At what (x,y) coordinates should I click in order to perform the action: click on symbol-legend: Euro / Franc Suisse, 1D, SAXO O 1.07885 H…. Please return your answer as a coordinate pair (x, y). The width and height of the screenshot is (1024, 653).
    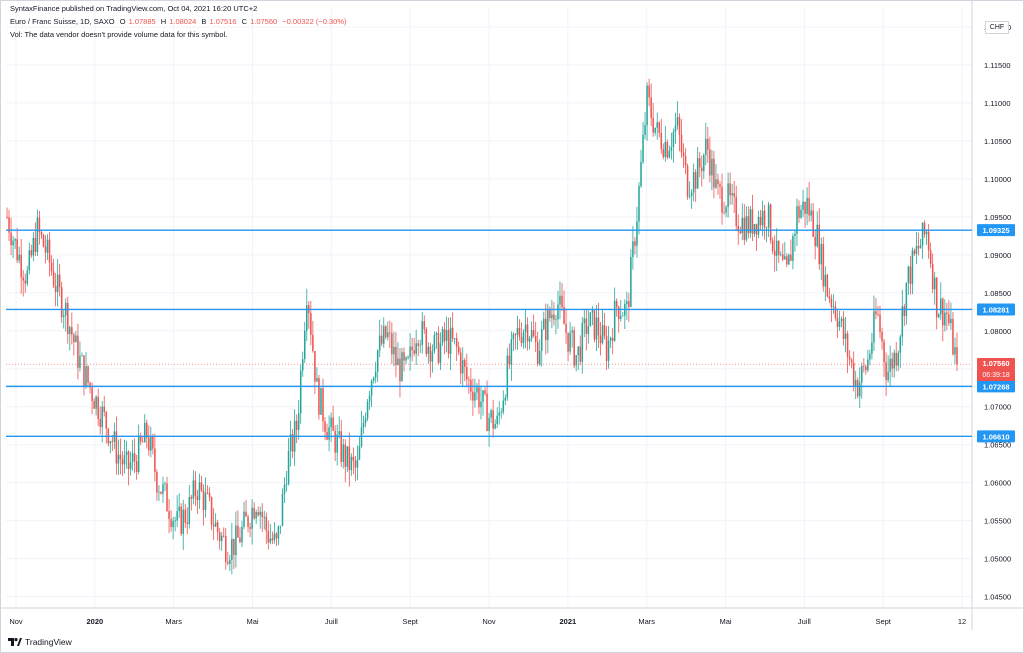
    Looking at the image, I should click on (180, 21).